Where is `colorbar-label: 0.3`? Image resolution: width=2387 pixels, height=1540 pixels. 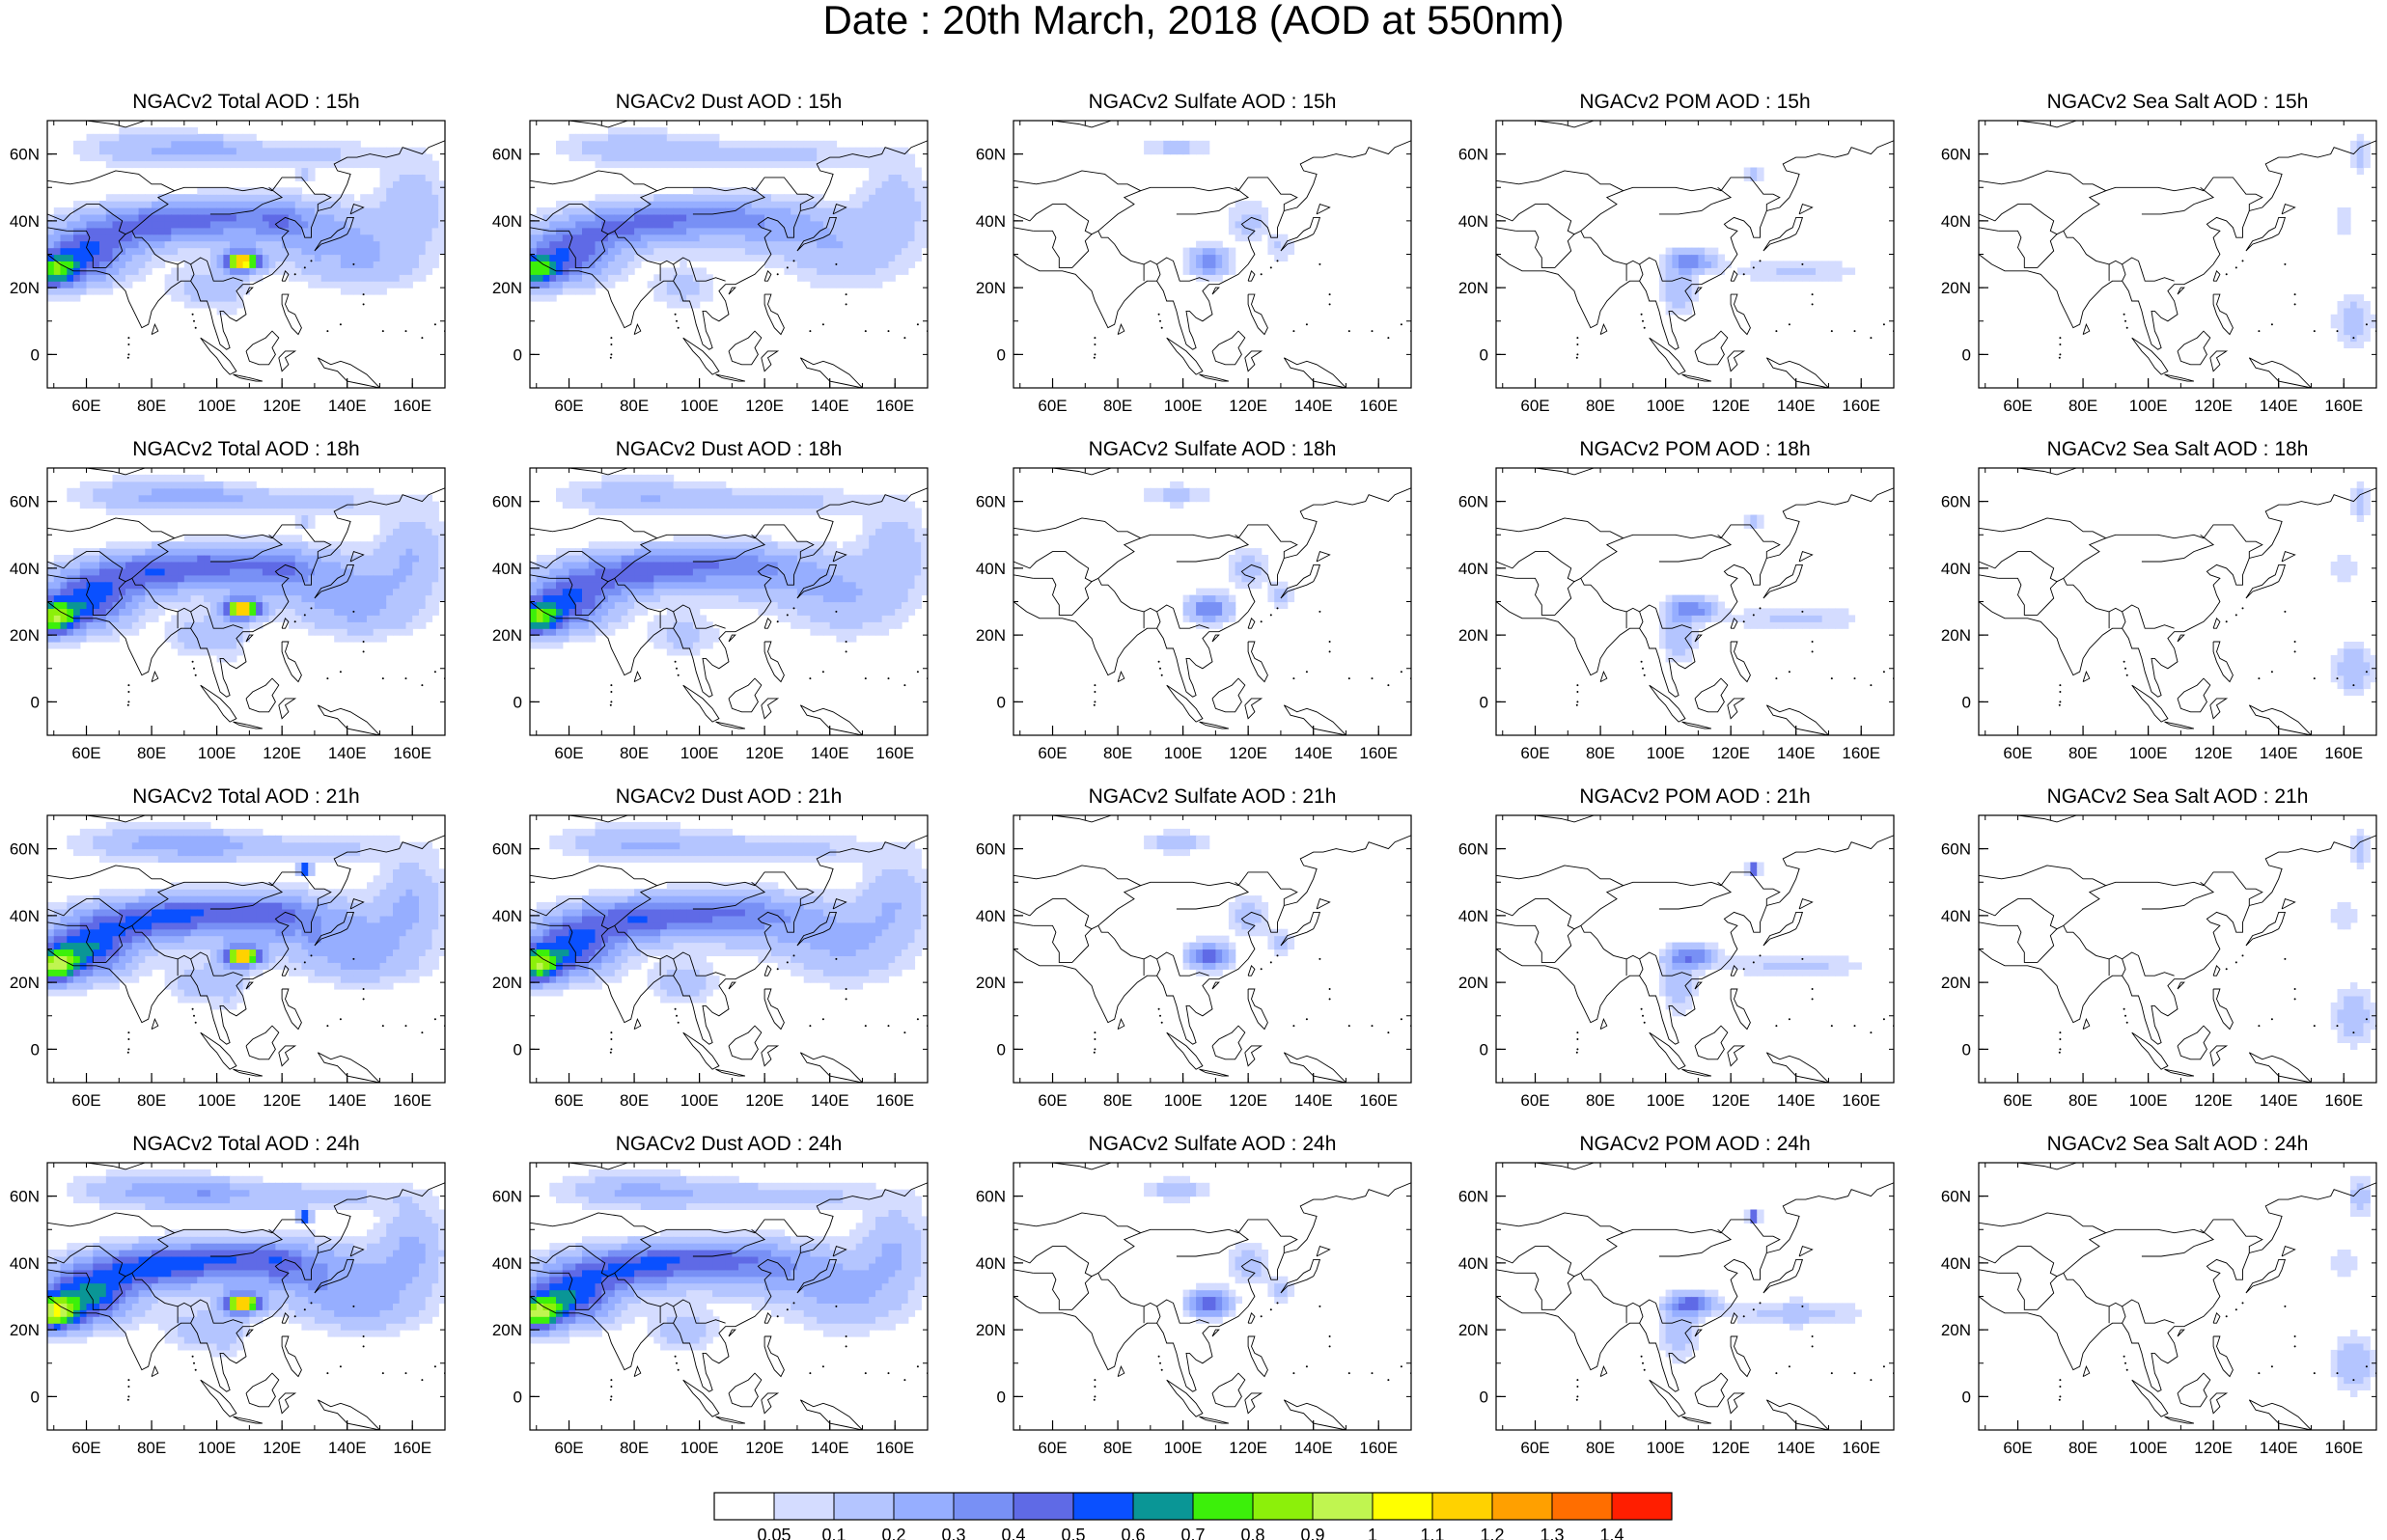
colorbar-label: 0.3 is located at coordinates (953, 1533).